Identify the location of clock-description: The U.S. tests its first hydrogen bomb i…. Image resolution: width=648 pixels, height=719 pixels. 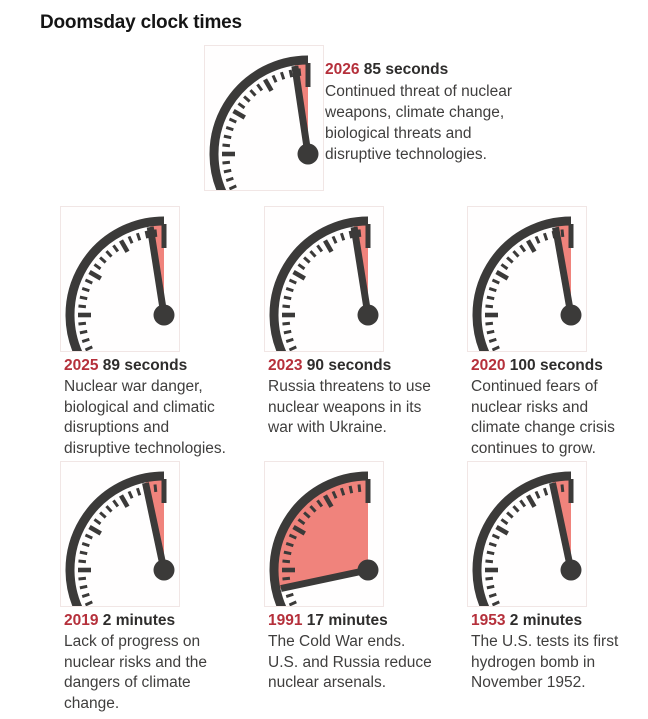
(545, 662).